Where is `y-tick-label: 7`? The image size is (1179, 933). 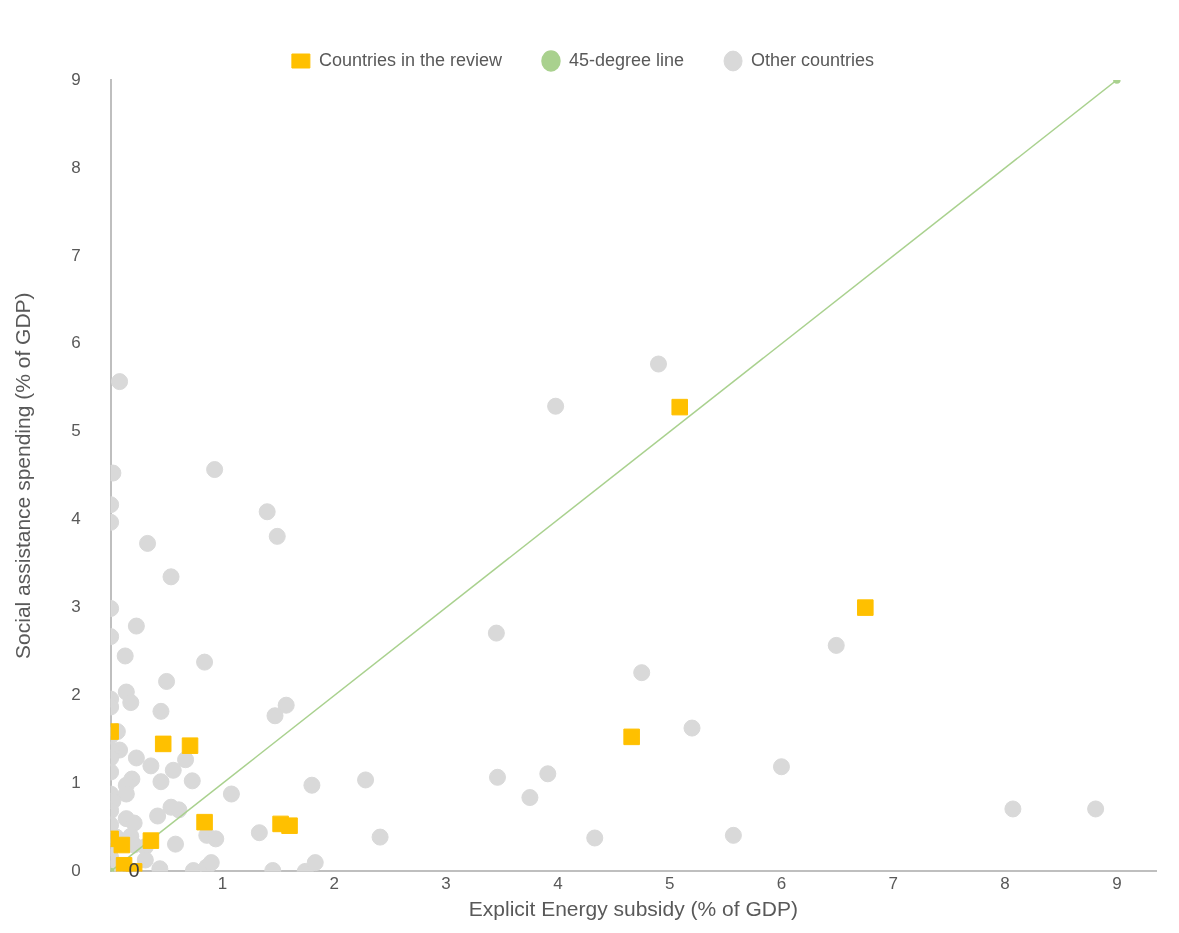 y-tick-label: 7 is located at coordinates (76, 255).